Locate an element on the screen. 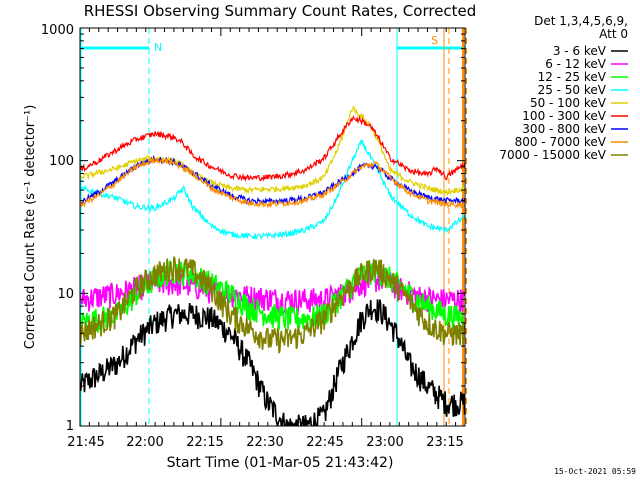 The width and height of the screenshot is (640, 480). x-tick-label: 22:00 is located at coordinates (144, 442).